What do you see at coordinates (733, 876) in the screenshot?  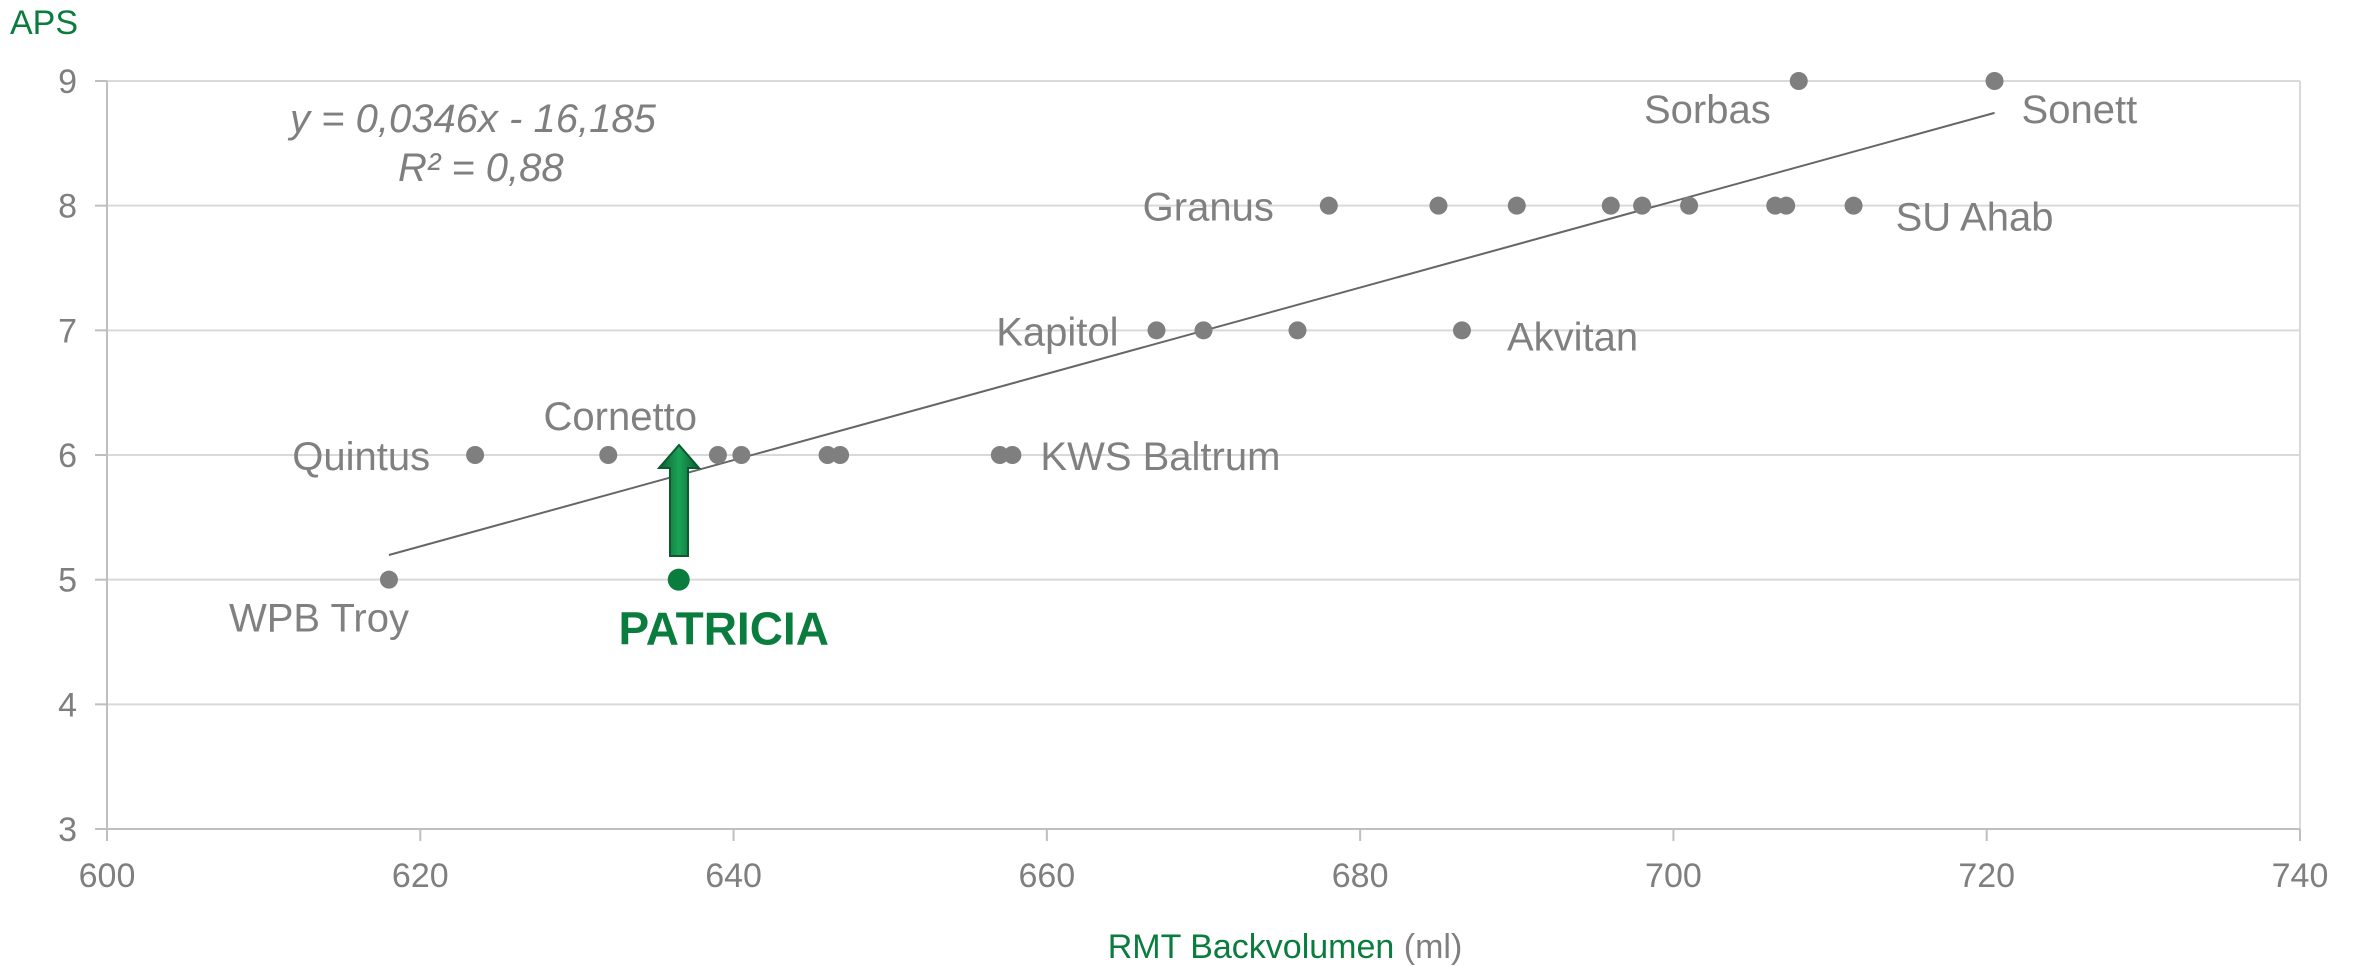 I see `x-tick-label: 640` at bounding box center [733, 876].